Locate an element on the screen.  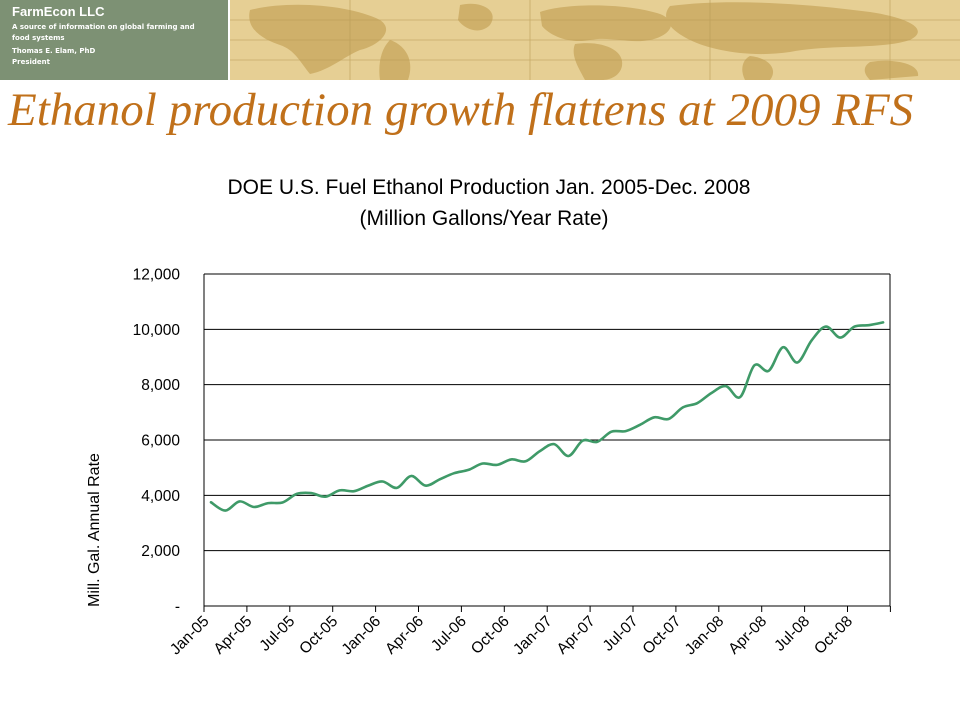
x-tick-label: Jul-06 is located at coordinates (449, 634).